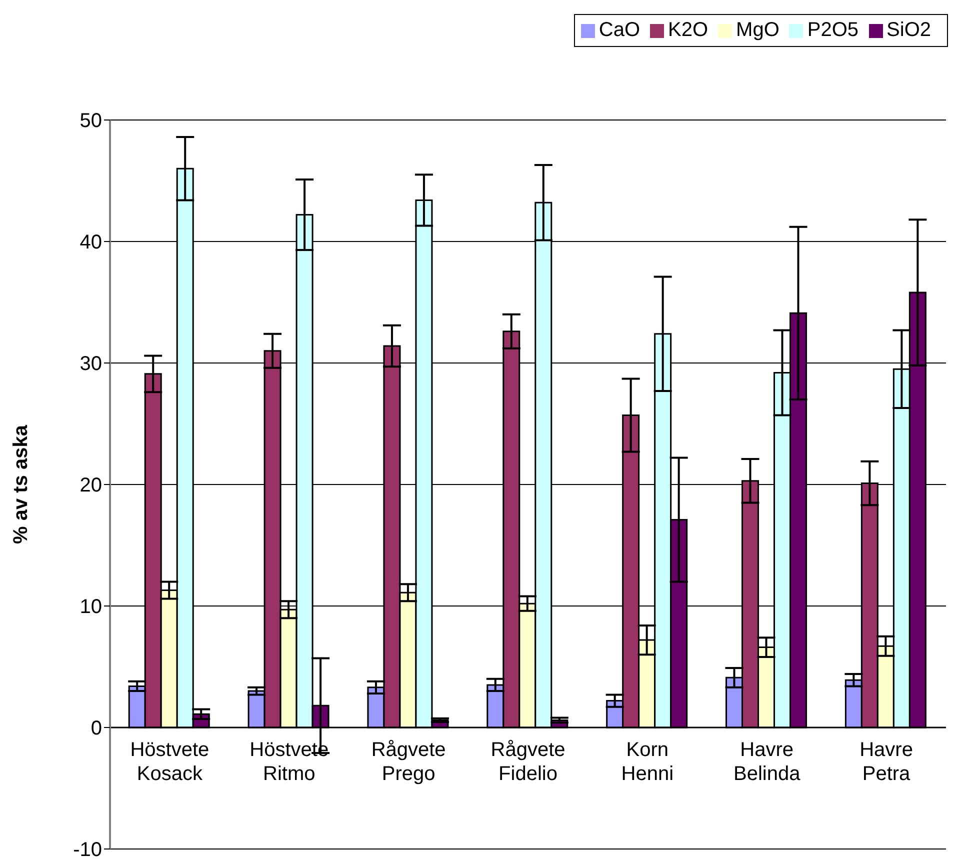 The image size is (956, 859). I want to click on x-tick-label: Höstvete Kosack, so click(170, 761).